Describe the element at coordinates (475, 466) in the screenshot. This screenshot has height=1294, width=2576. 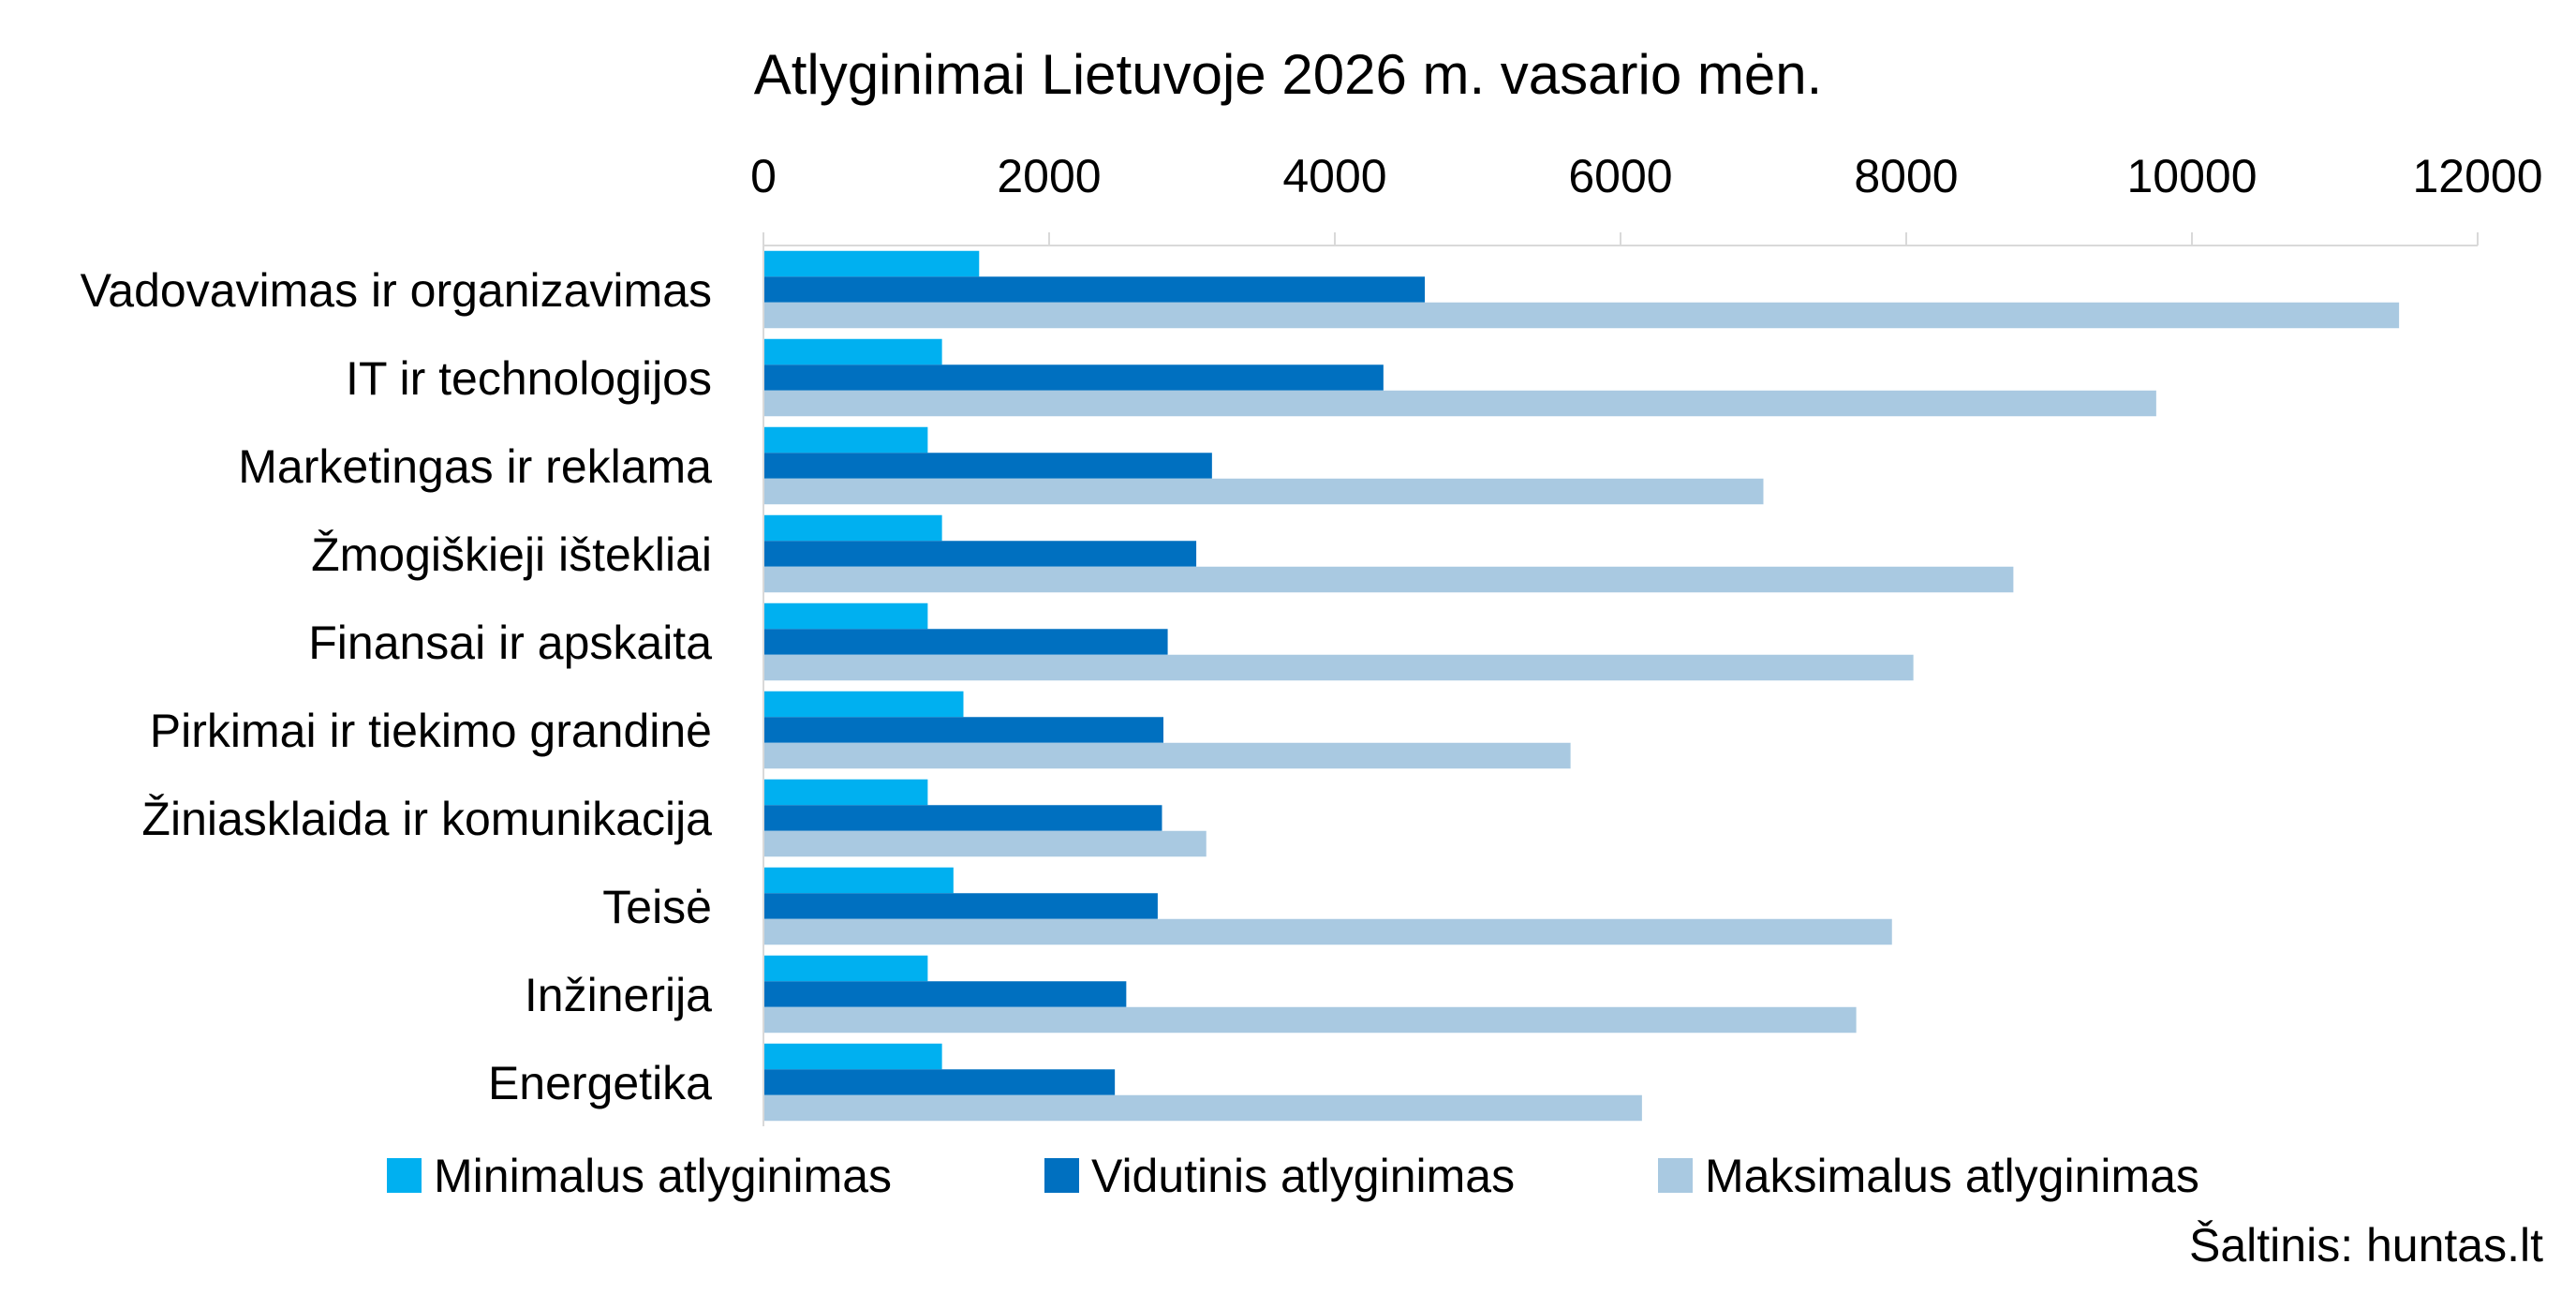
I see `category-label: Marketingas ir reklama` at that location.